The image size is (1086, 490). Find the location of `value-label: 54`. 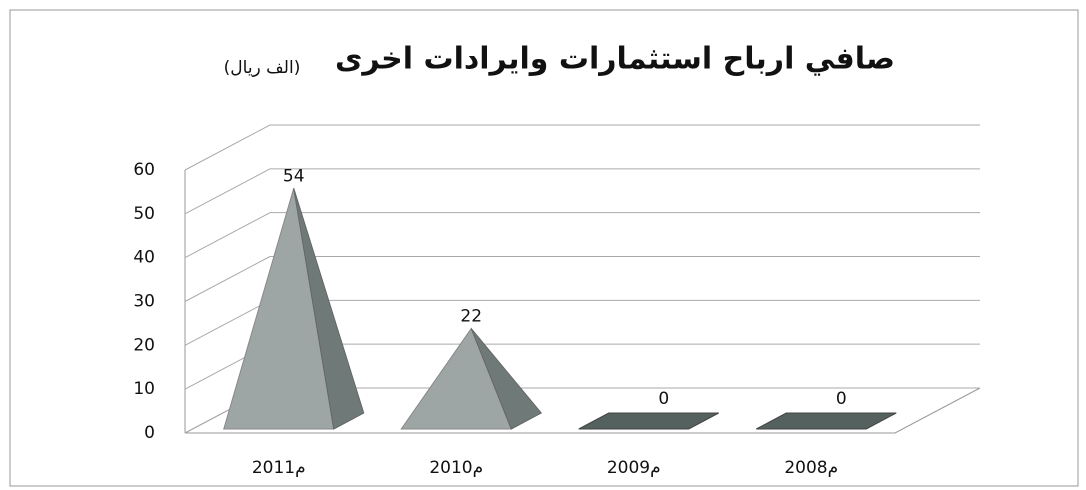

value-label: 54 is located at coordinates (294, 176).